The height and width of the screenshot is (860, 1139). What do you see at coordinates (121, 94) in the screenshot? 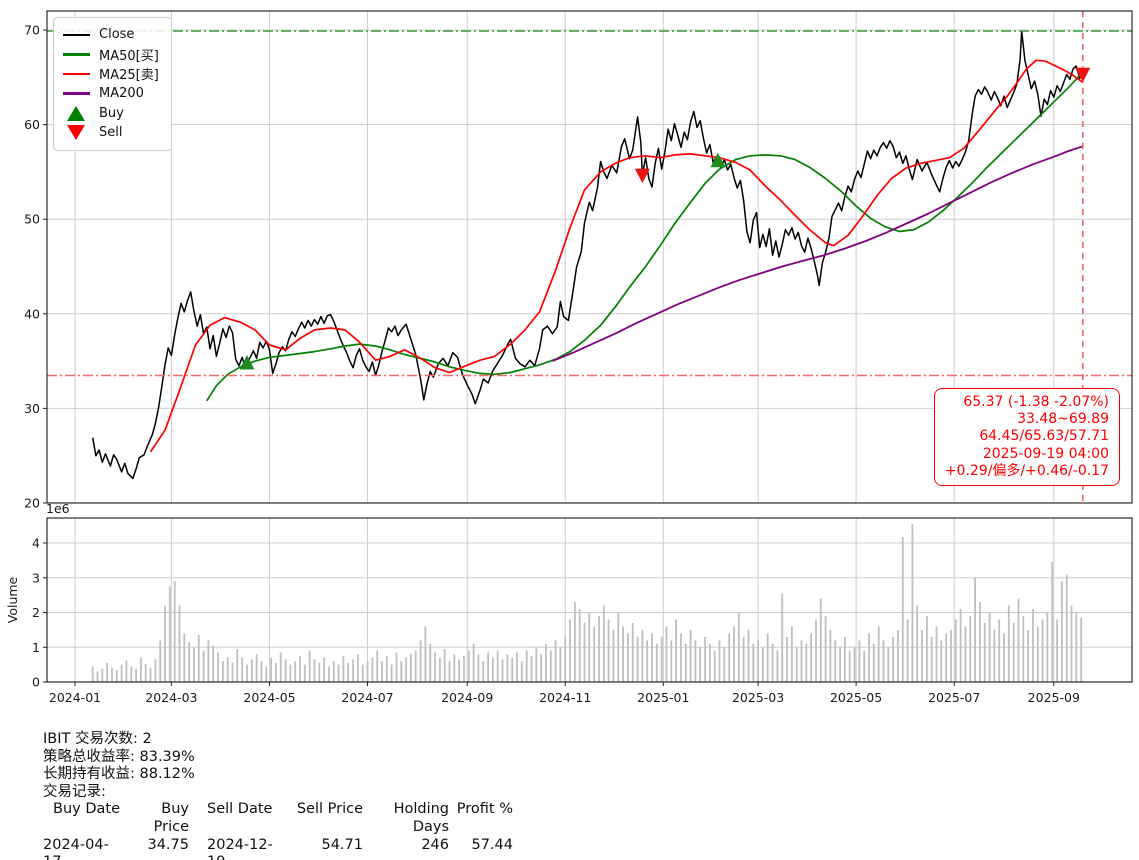
I see `legend-label-ma200: MA200` at bounding box center [121, 94].